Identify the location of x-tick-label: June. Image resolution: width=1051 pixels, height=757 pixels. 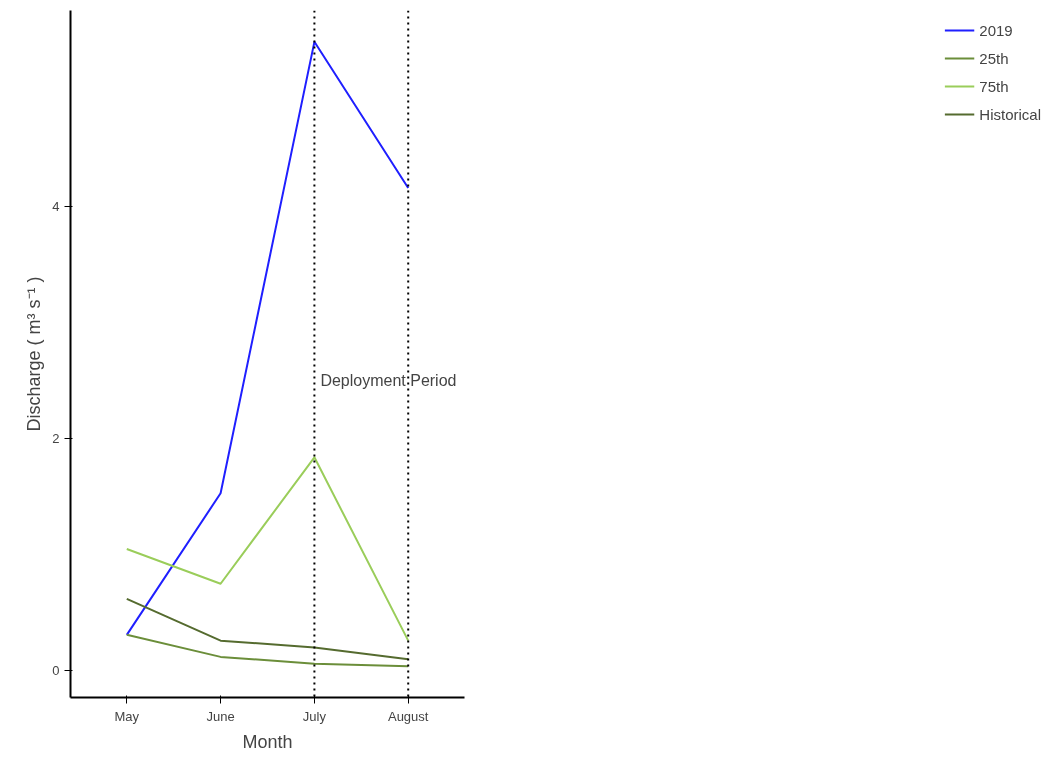
(220, 716).